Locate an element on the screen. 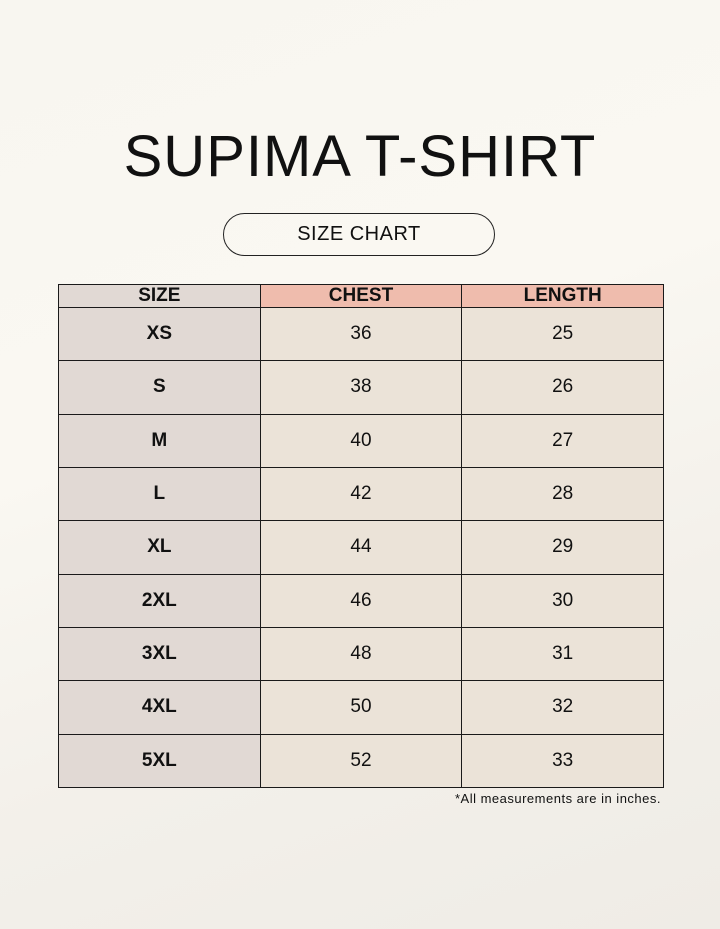  cell-chest: 38 is located at coordinates (361, 387).